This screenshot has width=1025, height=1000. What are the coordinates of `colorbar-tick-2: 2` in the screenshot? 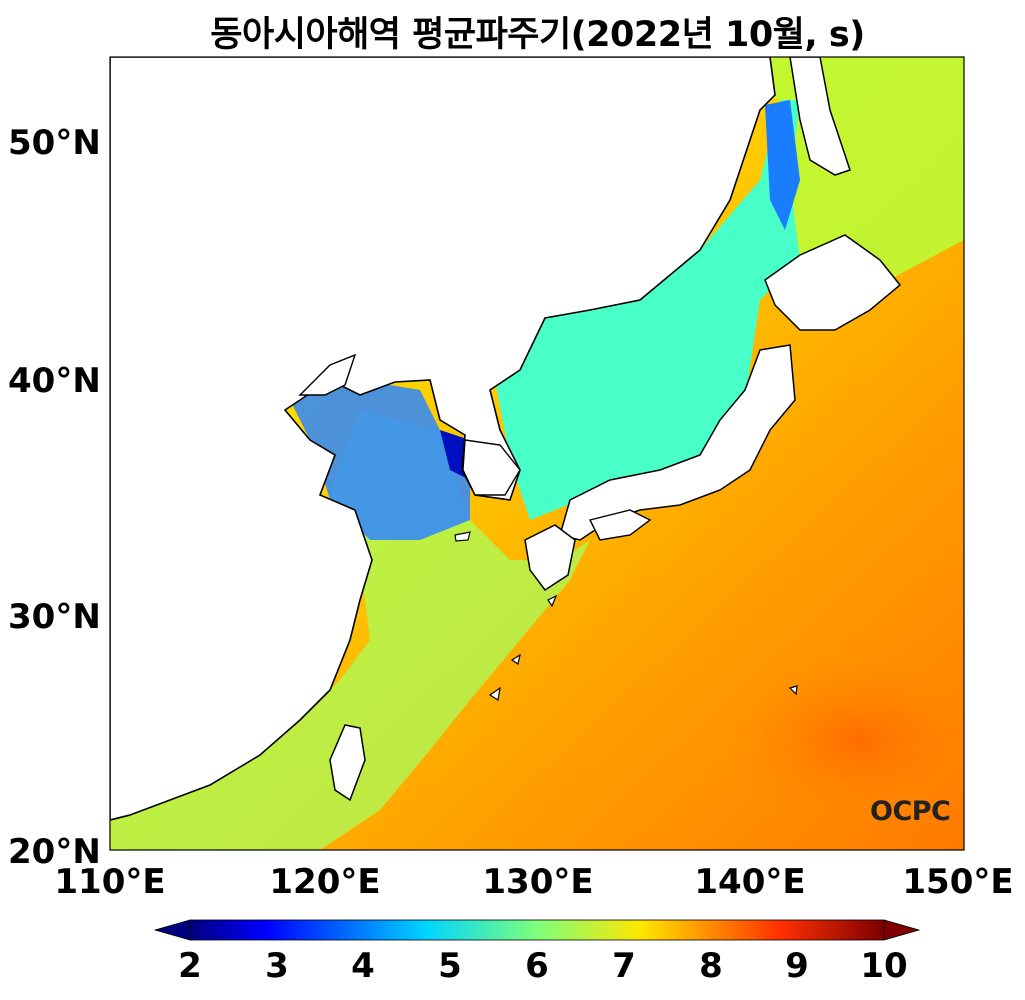 It's located at (190, 966).